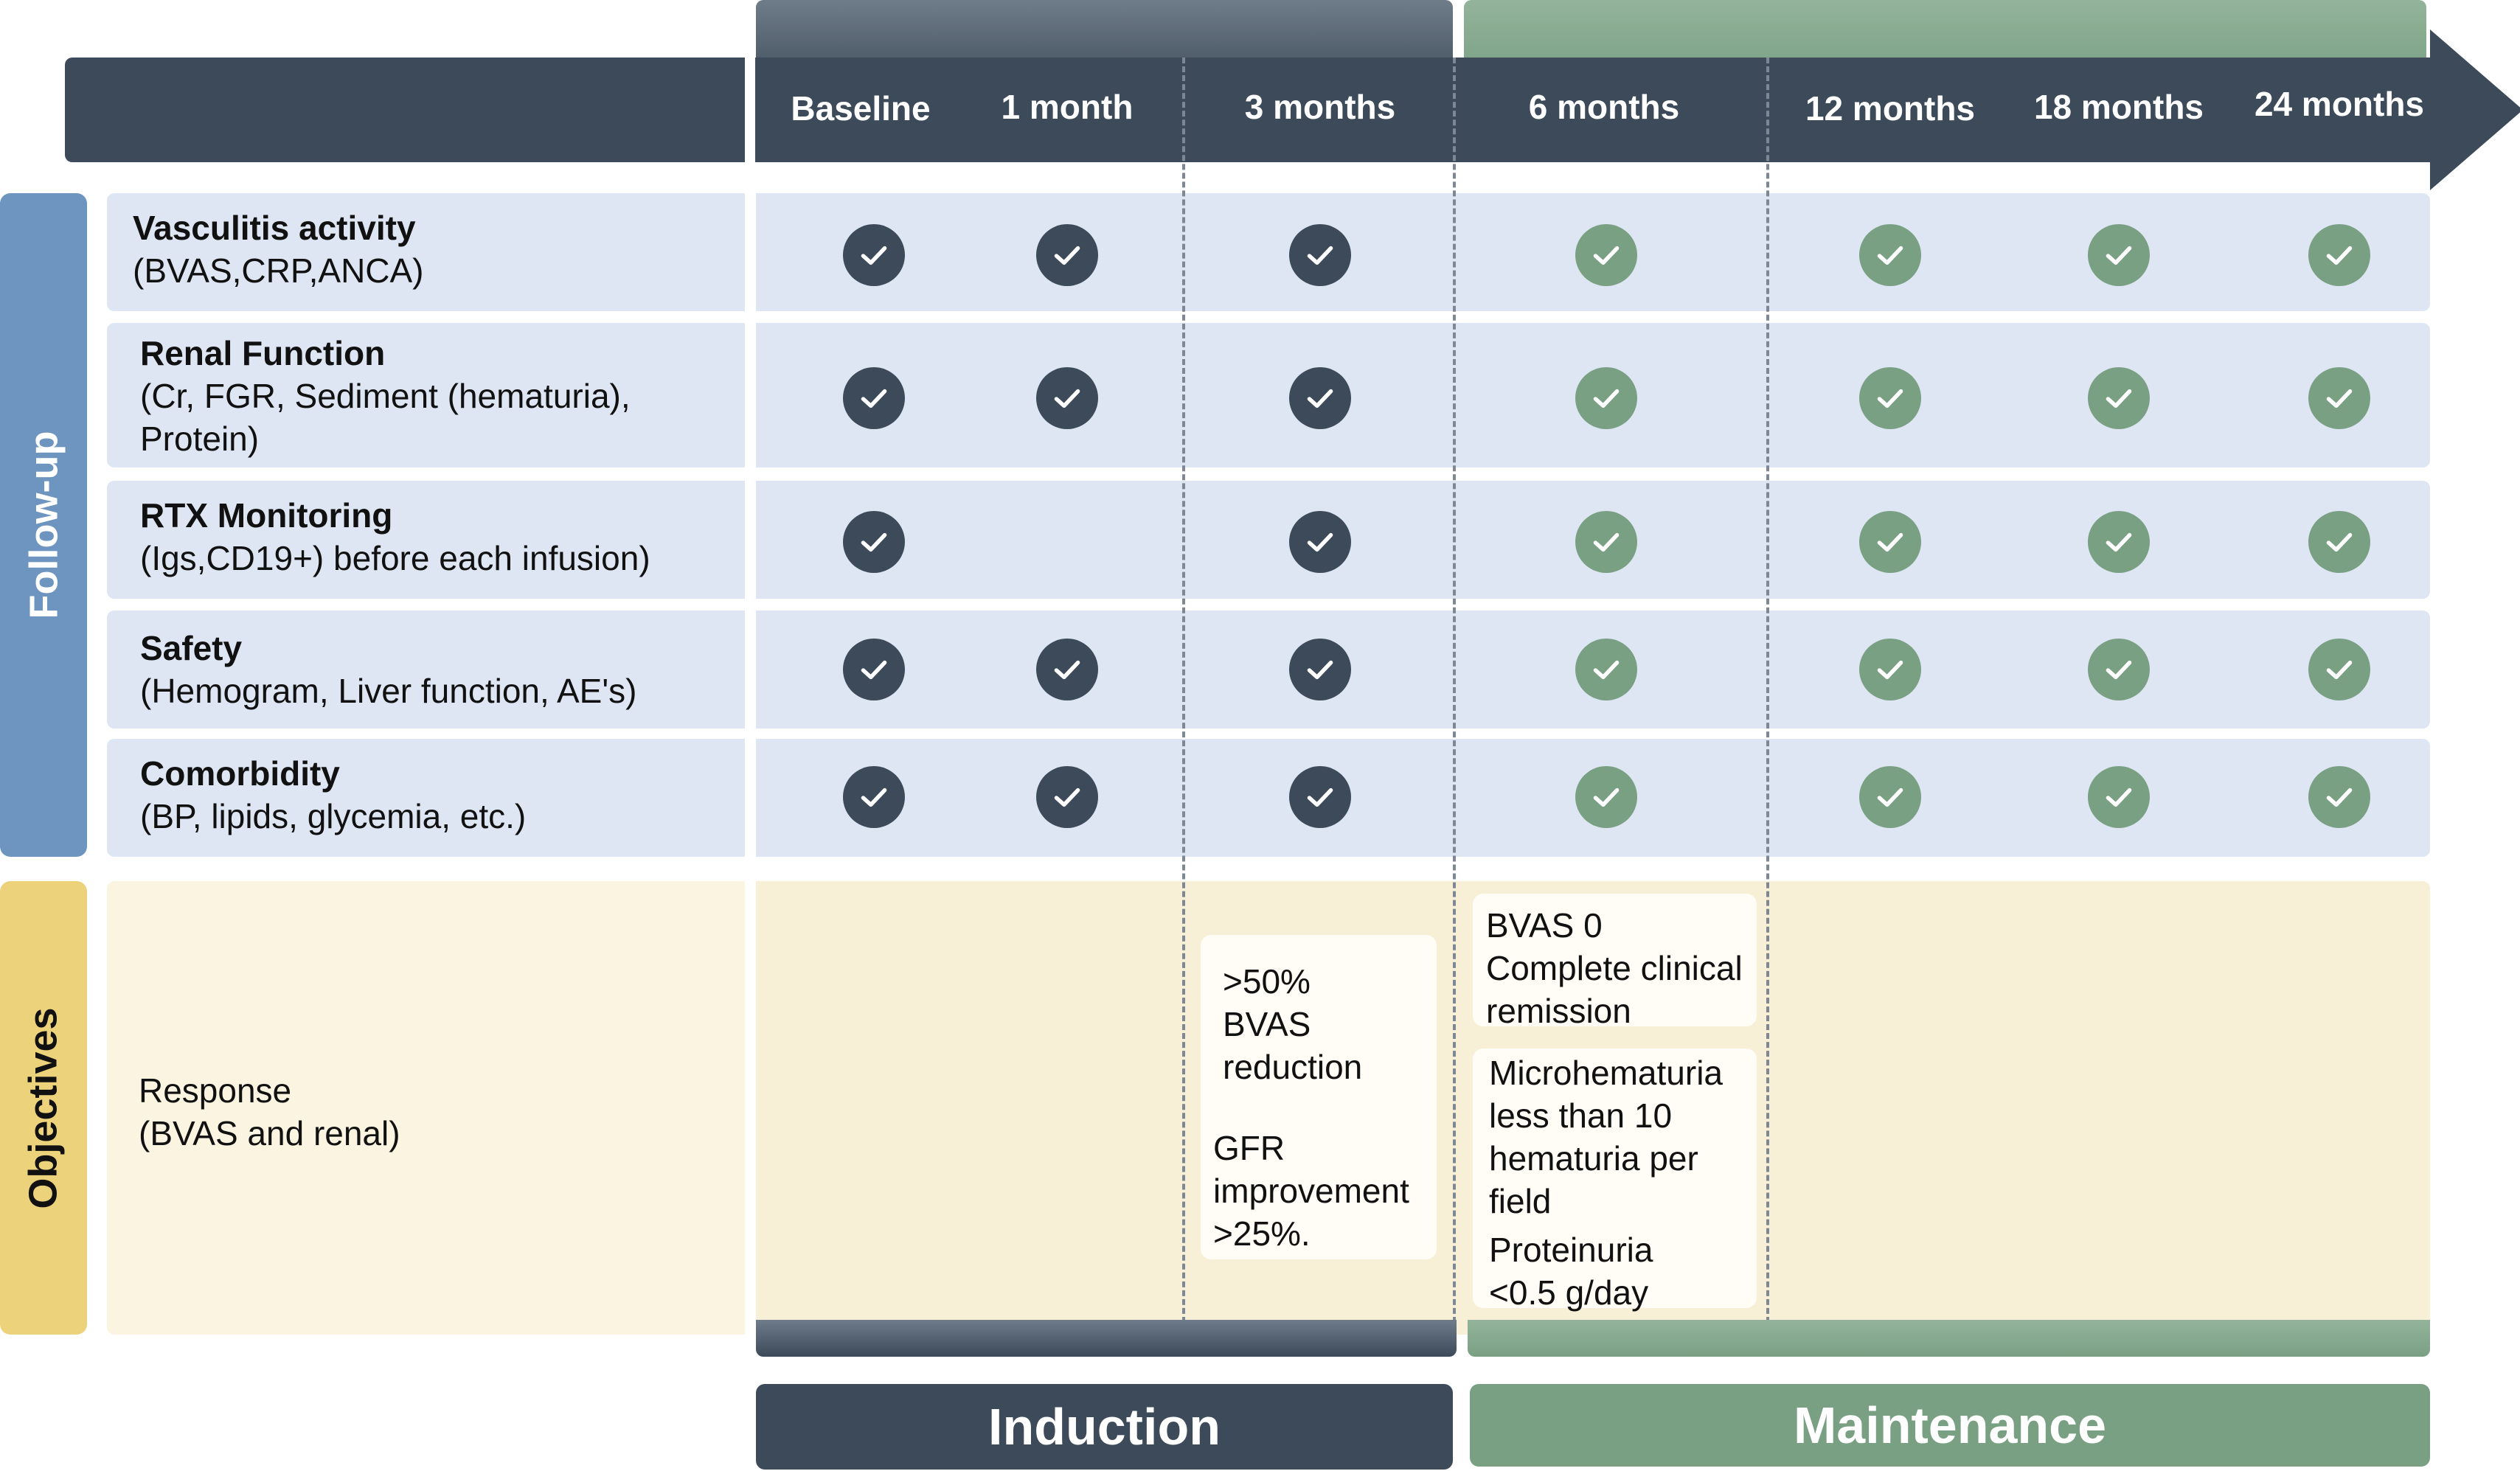 This screenshot has width=2520, height=1471. What do you see at coordinates (1267, 982) in the screenshot?
I see `note-line: >50%` at bounding box center [1267, 982].